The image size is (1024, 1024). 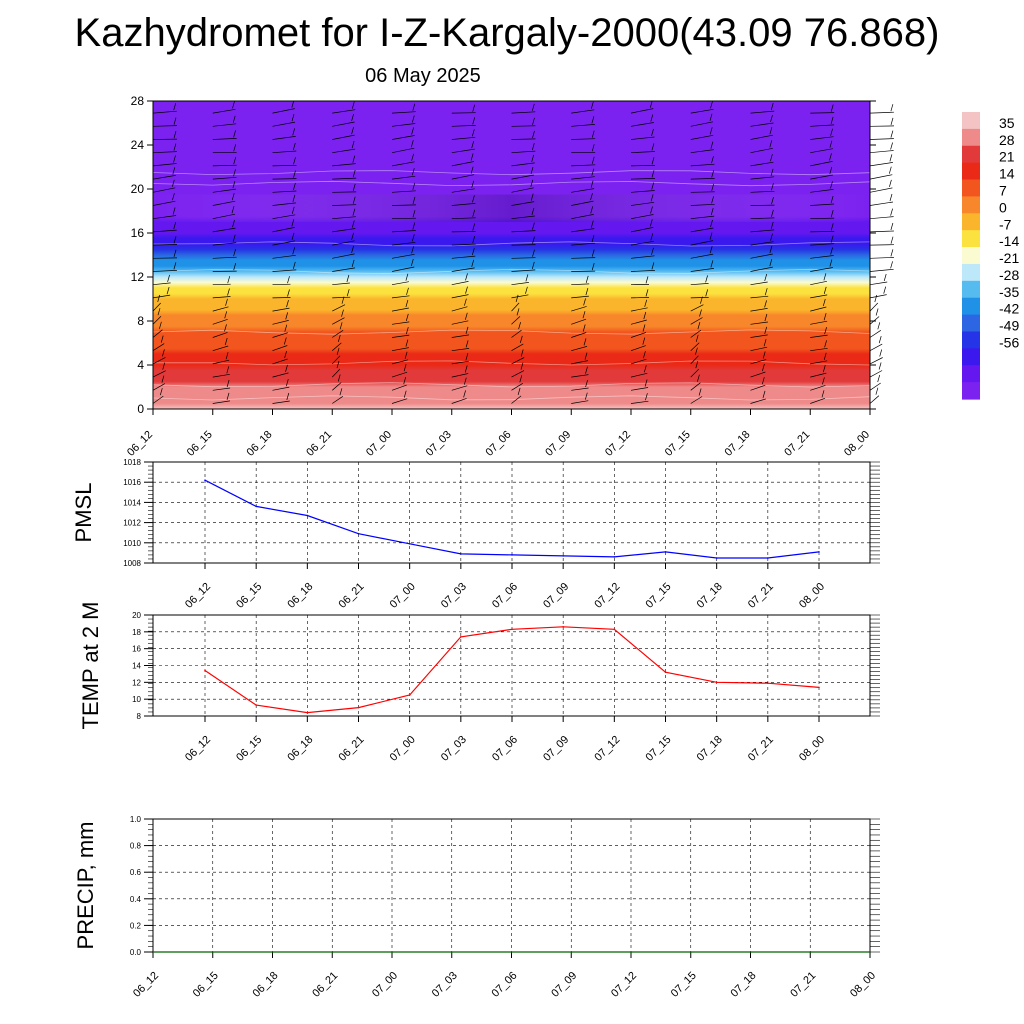 What do you see at coordinates (300, 749) in the screenshot?
I see `x-tick-label: 06_18` at bounding box center [300, 749].